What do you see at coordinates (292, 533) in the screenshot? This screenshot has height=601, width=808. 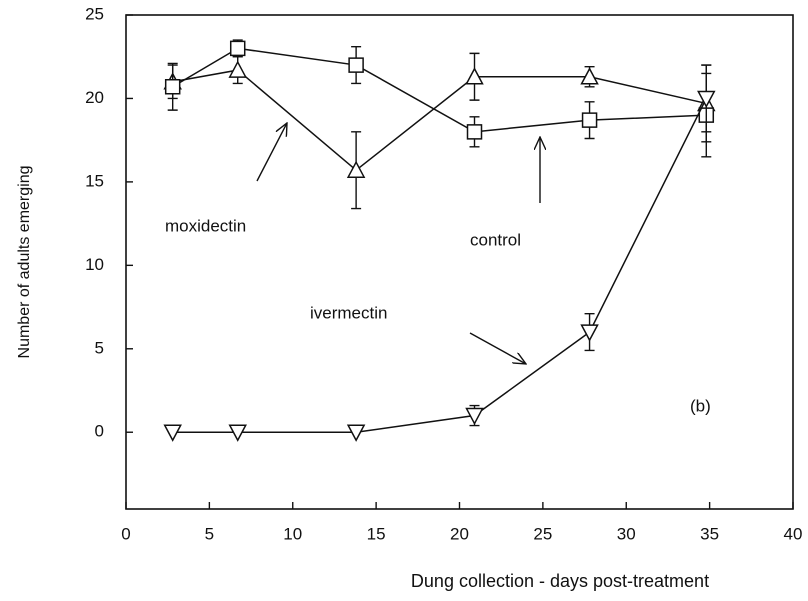 I see `x-tick-label: 10` at bounding box center [292, 533].